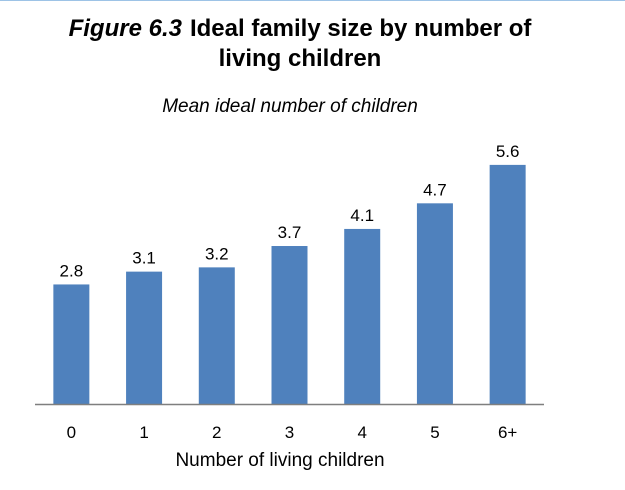  What do you see at coordinates (143, 432) in the screenshot?
I see `x-tick-label: 1` at bounding box center [143, 432].